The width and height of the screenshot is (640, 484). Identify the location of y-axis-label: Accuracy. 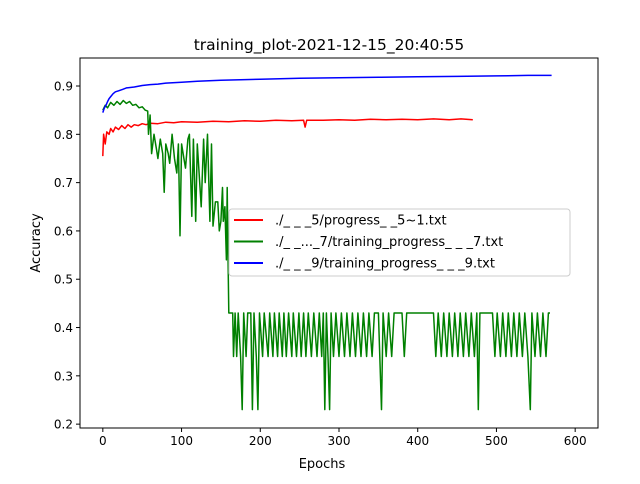
(36, 243).